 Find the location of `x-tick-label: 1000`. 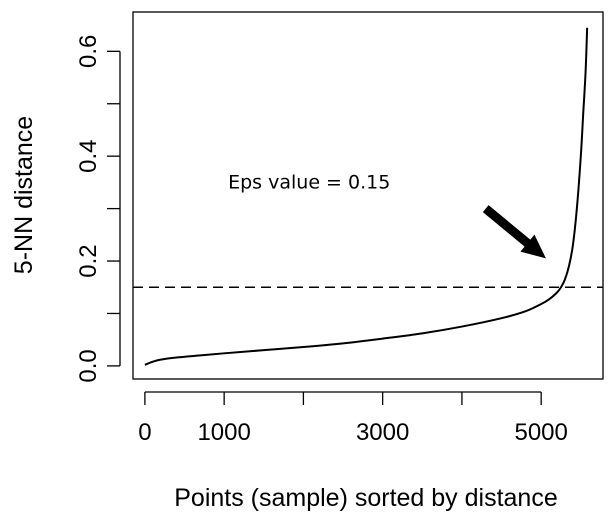

x-tick-label: 1000 is located at coordinates (223, 432).